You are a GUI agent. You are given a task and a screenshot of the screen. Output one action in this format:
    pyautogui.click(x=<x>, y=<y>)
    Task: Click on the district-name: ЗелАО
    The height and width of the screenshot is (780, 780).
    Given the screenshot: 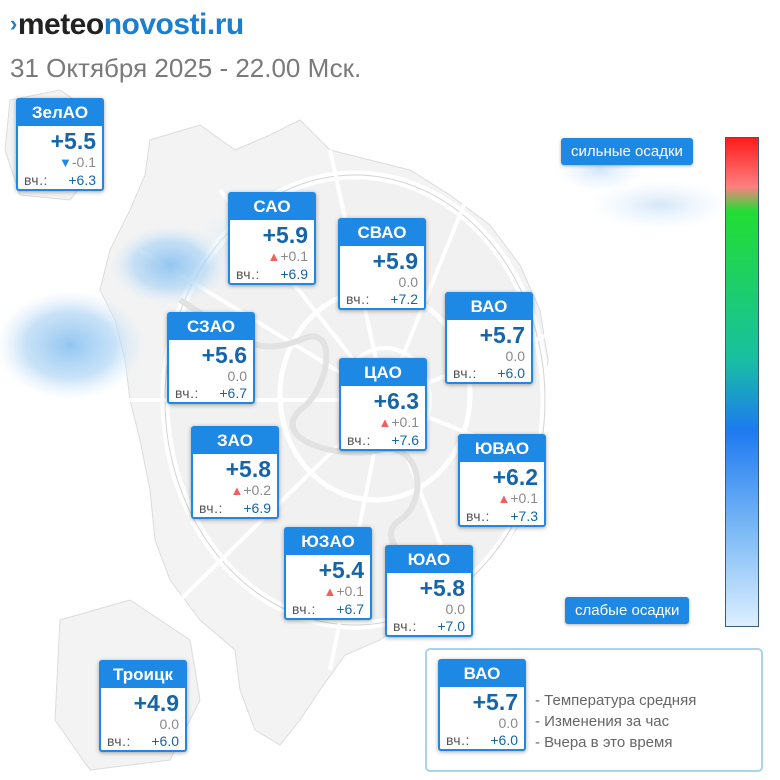 What is the action you would take?
    pyautogui.click(x=60, y=113)
    